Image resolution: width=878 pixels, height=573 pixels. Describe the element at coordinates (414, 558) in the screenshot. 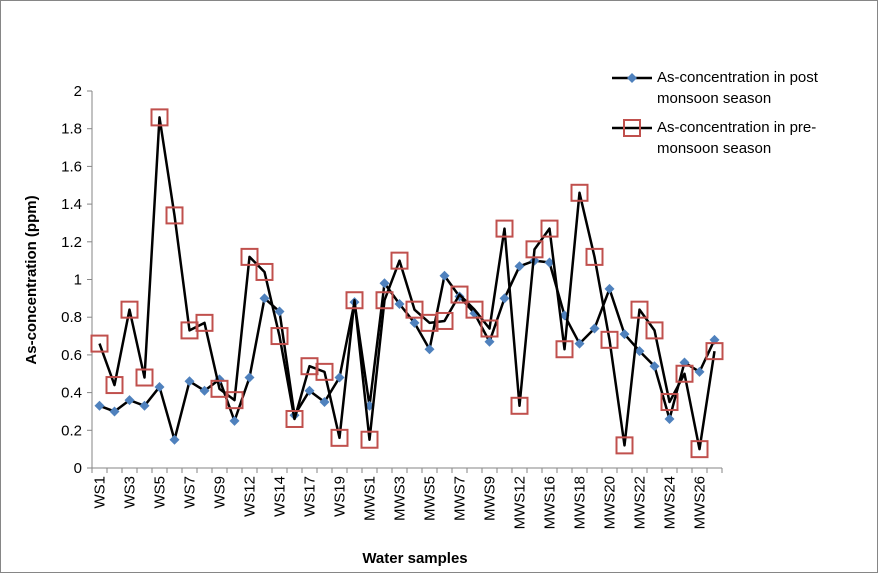

I see `x-axis-title: Water samples` at that location.